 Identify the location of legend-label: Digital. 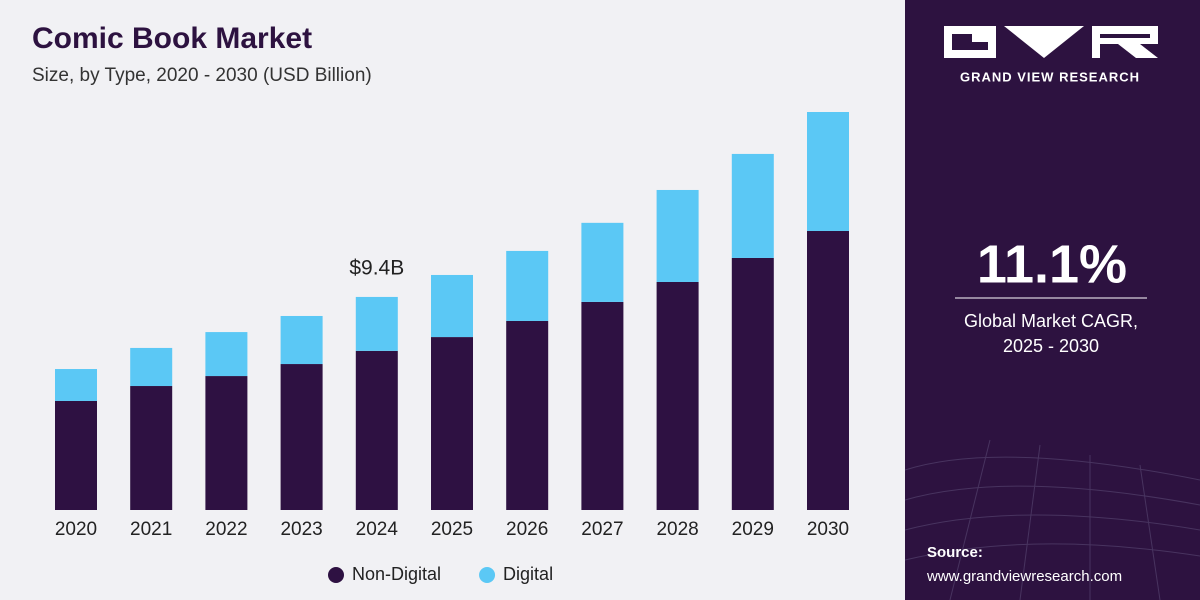
(528, 574).